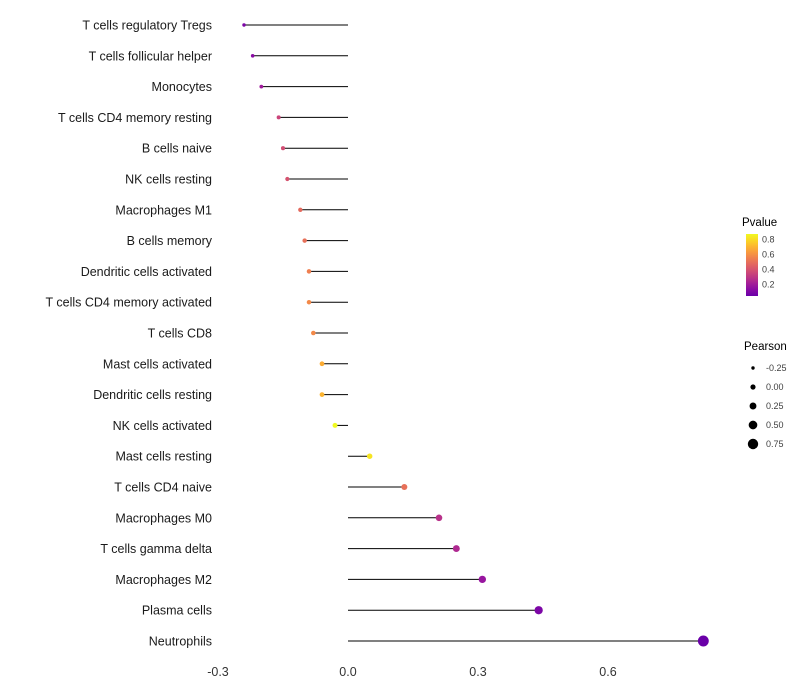 The image size is (800, 700). What do you see at coordinates (768, 285) in the screenshot?
I see `pvalue-tick-label: 0.2` at bounding box center [768, 285].